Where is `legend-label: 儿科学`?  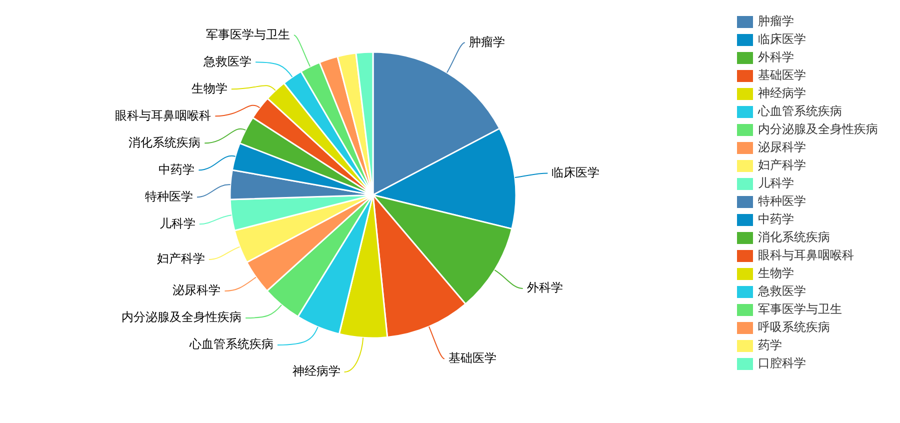
legend-label: 儿科学 is located at coordinates (776, 183).